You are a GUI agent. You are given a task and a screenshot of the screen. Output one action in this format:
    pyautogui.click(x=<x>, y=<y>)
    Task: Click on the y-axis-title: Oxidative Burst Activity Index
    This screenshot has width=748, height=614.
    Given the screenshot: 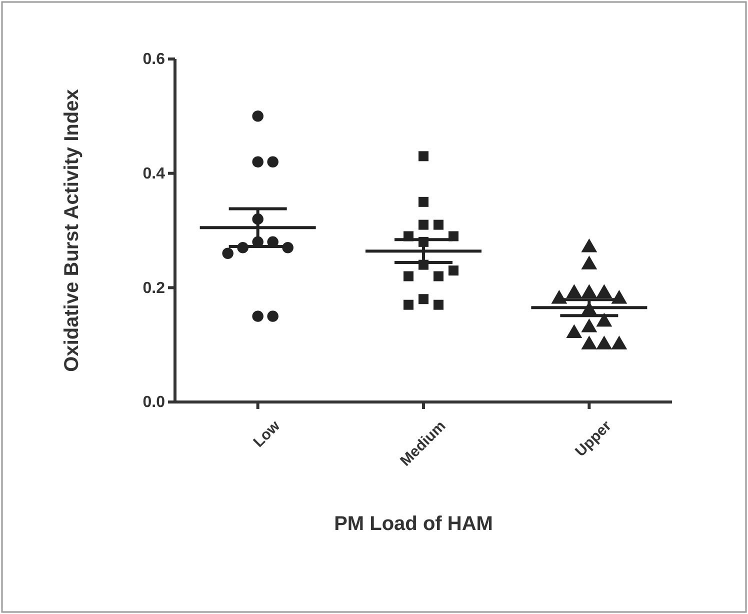 What is the action you would take?
    pyautogui.click(x=72, y=230)
    